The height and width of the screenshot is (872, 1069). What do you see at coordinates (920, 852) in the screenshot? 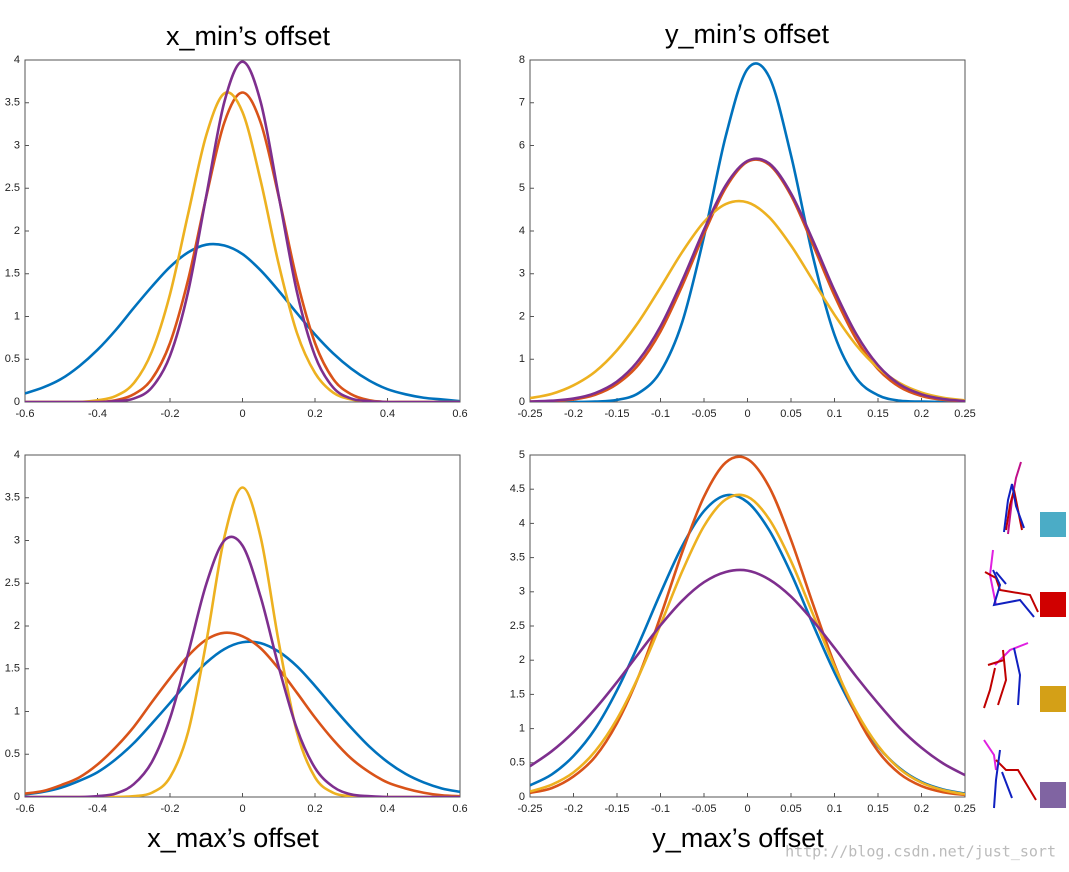
I see `watermark: http://blog.csdn.net/just_sort` at bounding box center [920, 852].